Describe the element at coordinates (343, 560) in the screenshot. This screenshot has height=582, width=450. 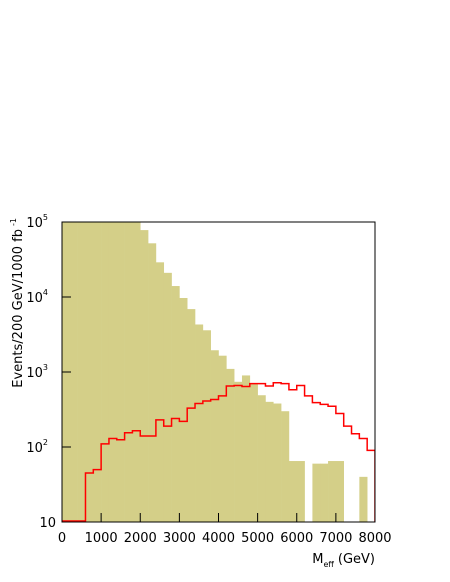
I see `x-axis-title: Meff (GeV)` at that location.